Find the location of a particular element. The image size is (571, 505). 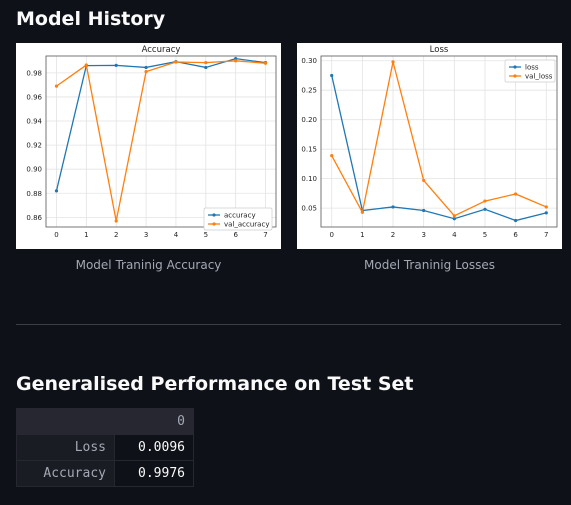

accuracy-chart-caption: Model Traninig Accuracy is located at coordinates (148, 265).